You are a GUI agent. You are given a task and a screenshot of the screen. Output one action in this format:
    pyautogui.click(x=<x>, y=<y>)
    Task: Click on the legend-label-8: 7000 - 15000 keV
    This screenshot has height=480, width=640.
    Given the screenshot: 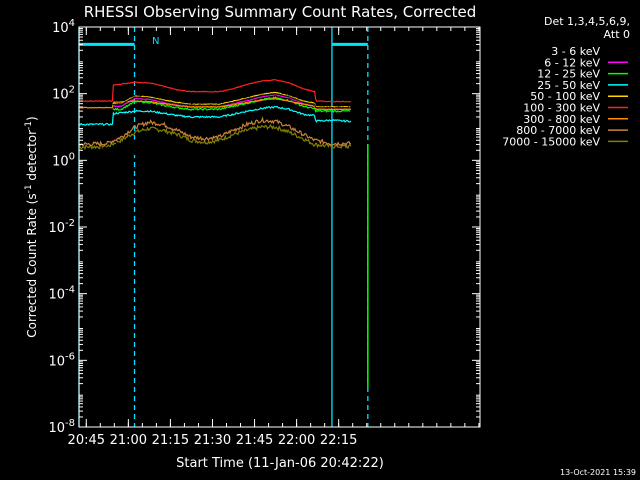 What is the action you would take?
    pyautogui.click(x=551, y=141)
    